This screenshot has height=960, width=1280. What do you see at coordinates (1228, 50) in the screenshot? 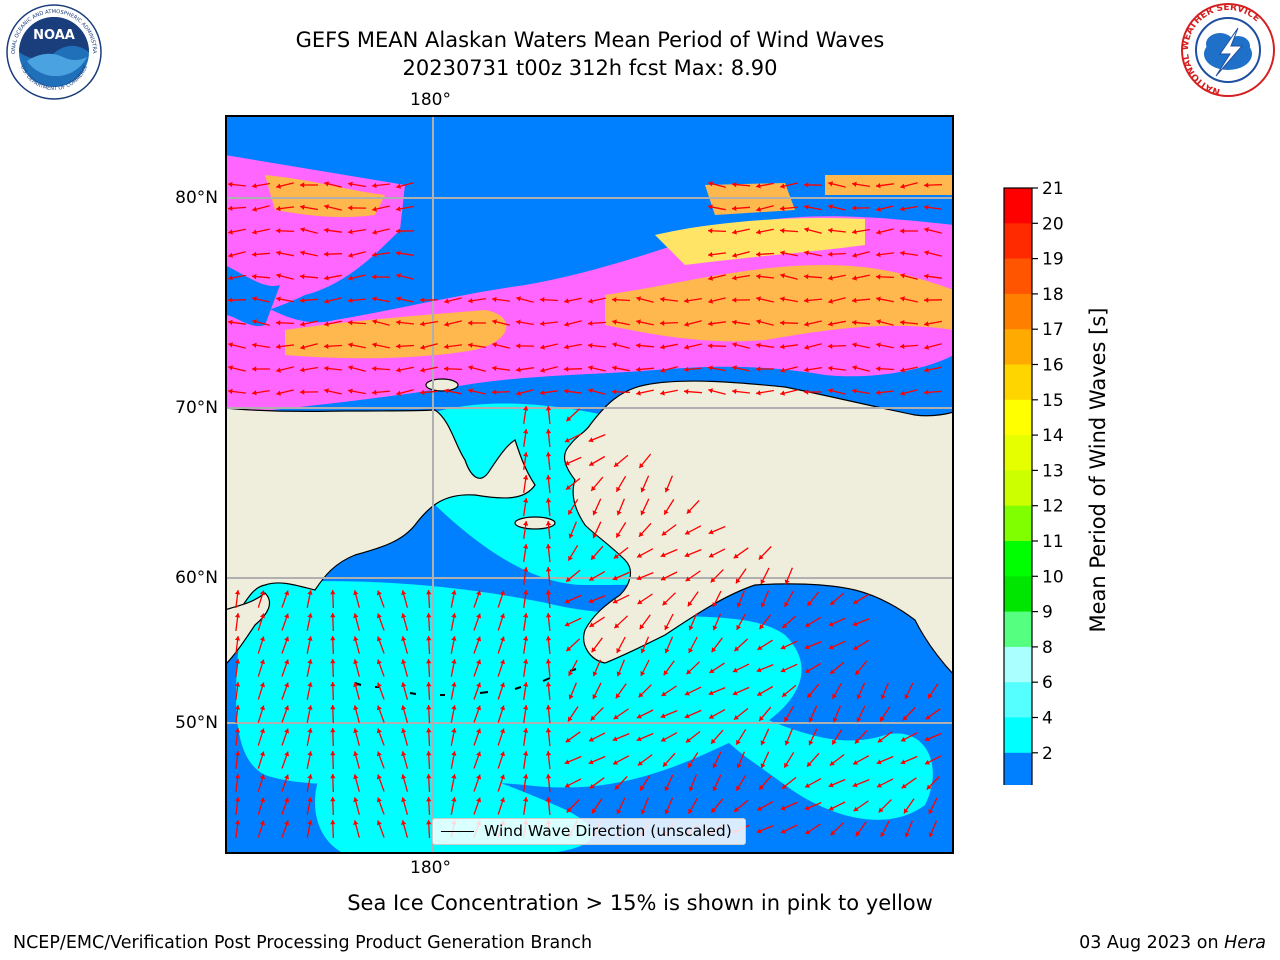
I see `nws-logo: NATIONAL WEATHER SERVICE` at bounding box center [1228, 50].